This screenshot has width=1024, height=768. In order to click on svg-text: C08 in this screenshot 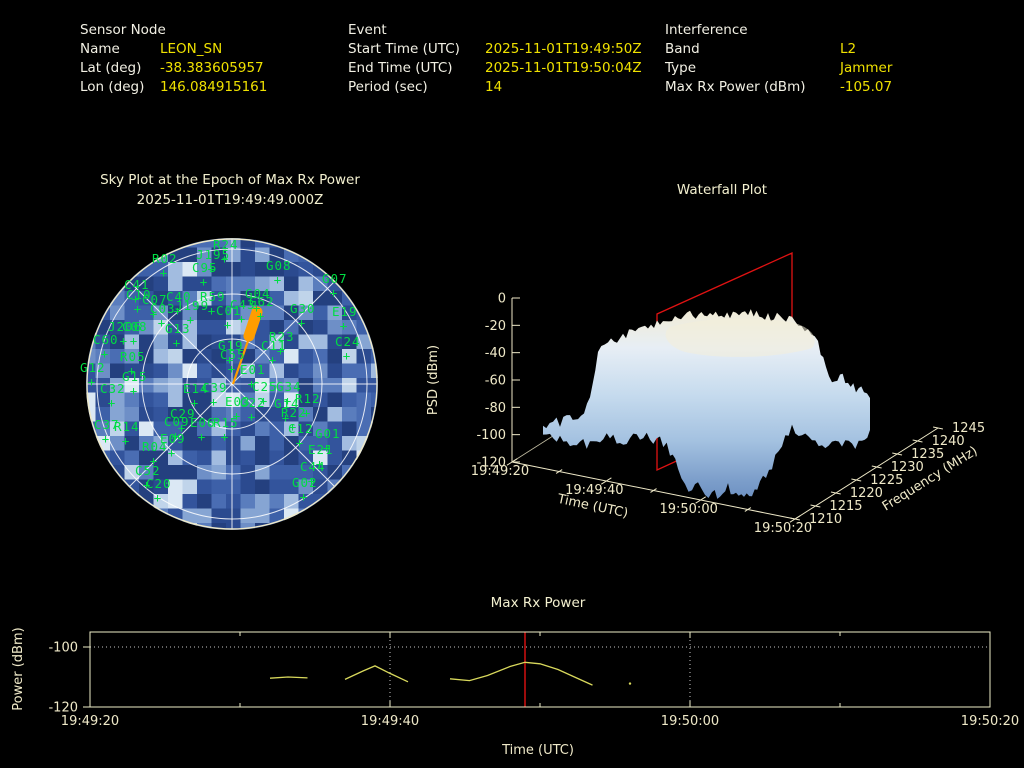, I will do `click(135, 326)`.